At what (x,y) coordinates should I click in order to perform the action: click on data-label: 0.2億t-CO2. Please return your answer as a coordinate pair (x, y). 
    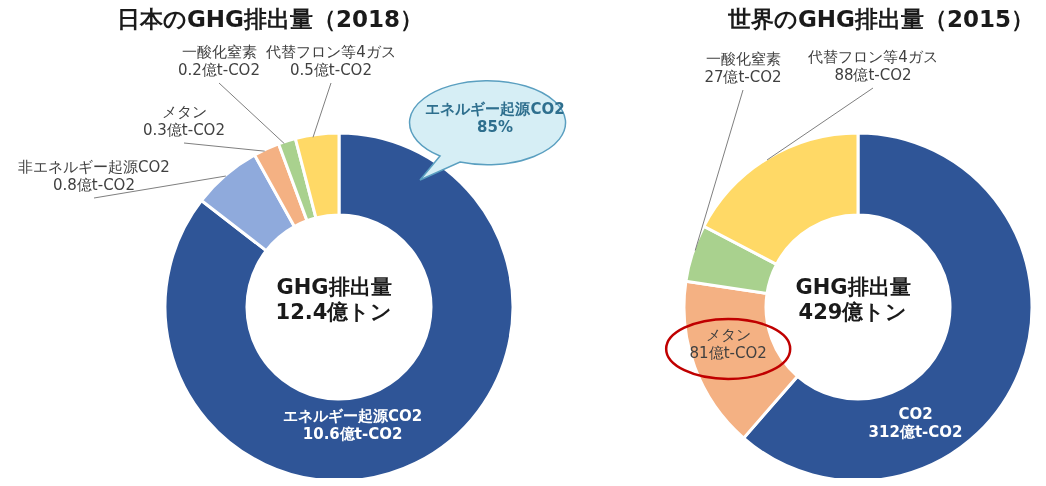
    Looking at the image, I should click on (219, 70).